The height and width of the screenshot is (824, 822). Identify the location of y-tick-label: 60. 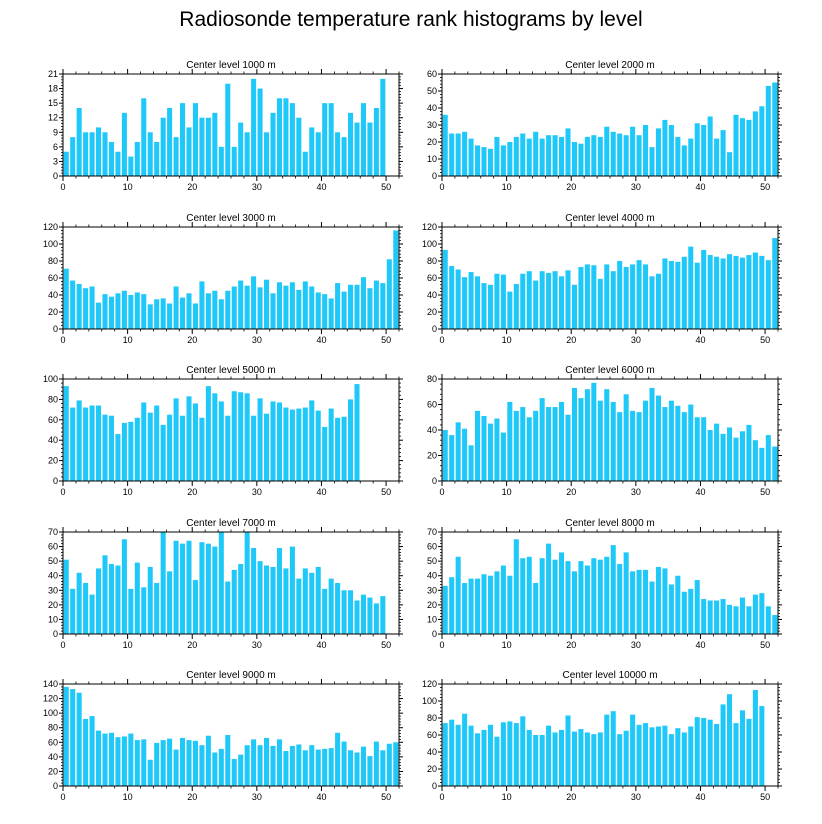
(432, 735).